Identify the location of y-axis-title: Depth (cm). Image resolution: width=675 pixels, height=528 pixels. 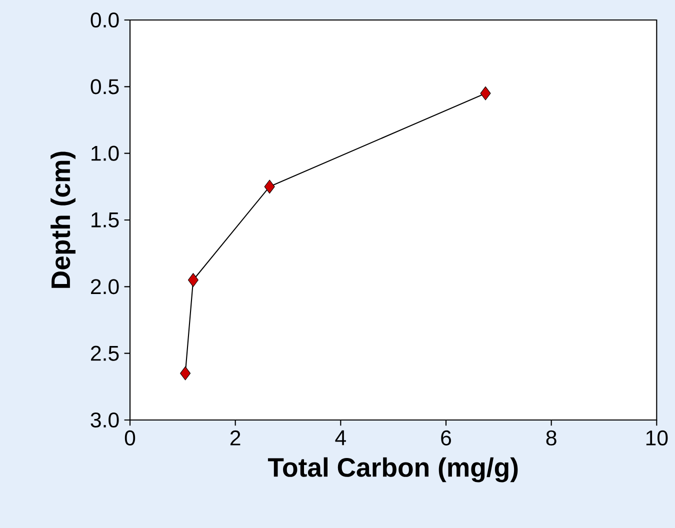
(63, 220).